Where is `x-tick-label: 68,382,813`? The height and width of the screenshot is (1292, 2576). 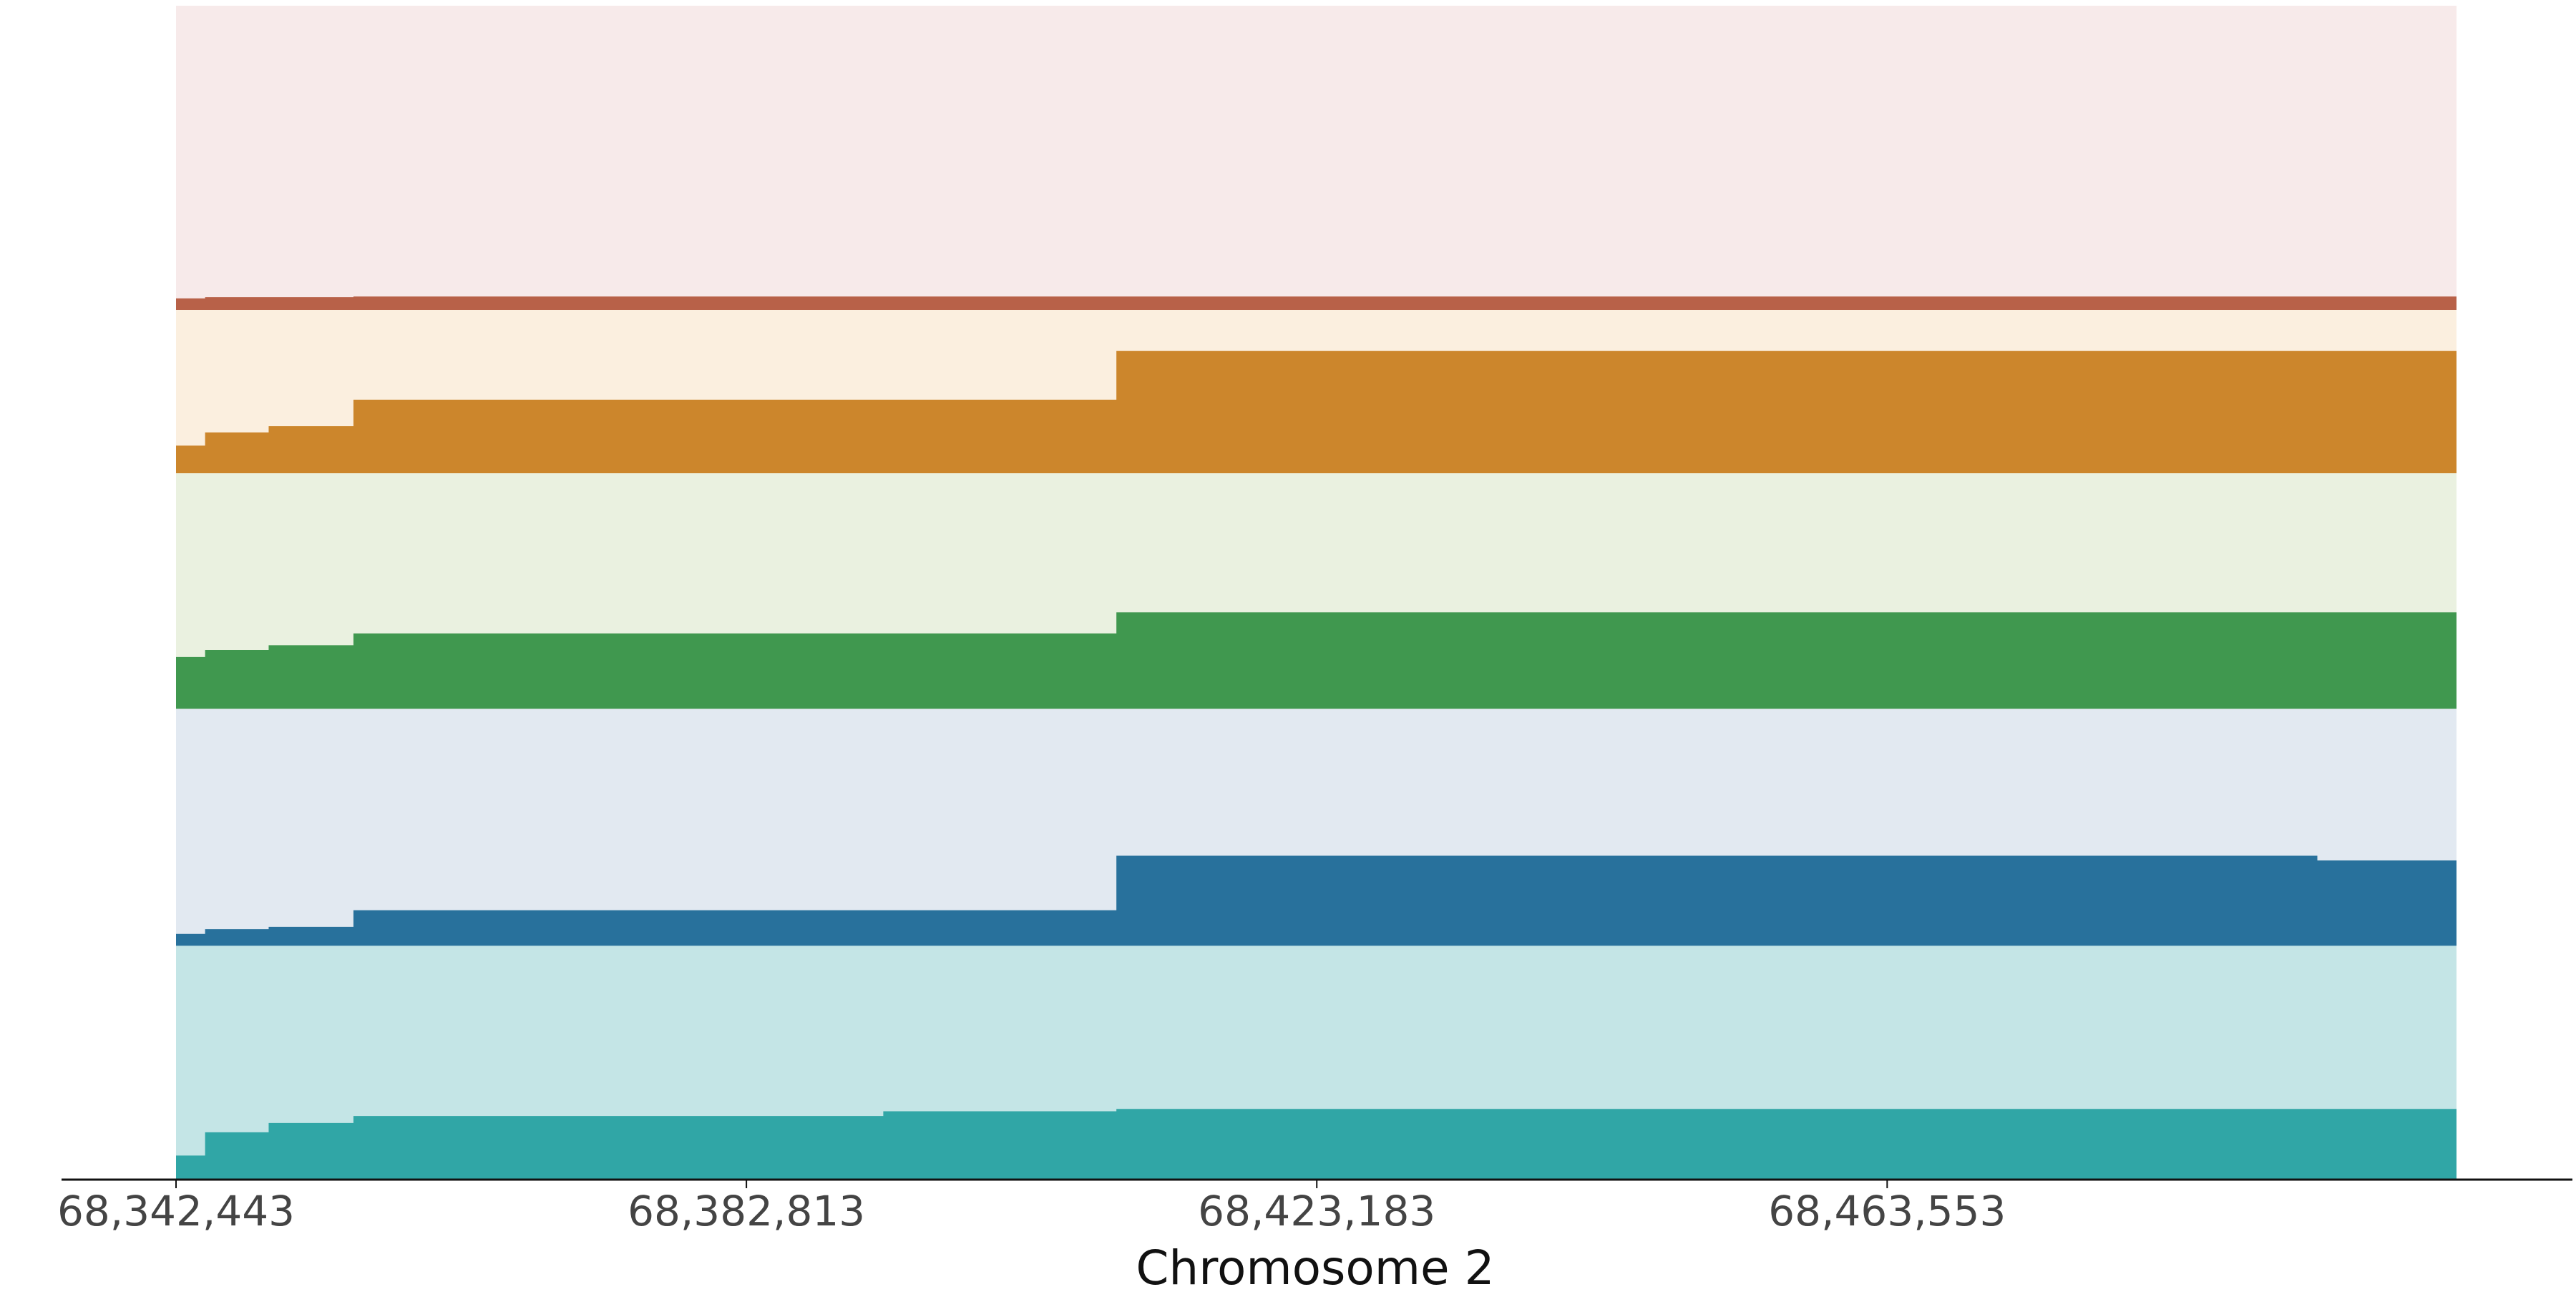 x-tick-label: 68,382,813 is located at coordinates (746, 1211).